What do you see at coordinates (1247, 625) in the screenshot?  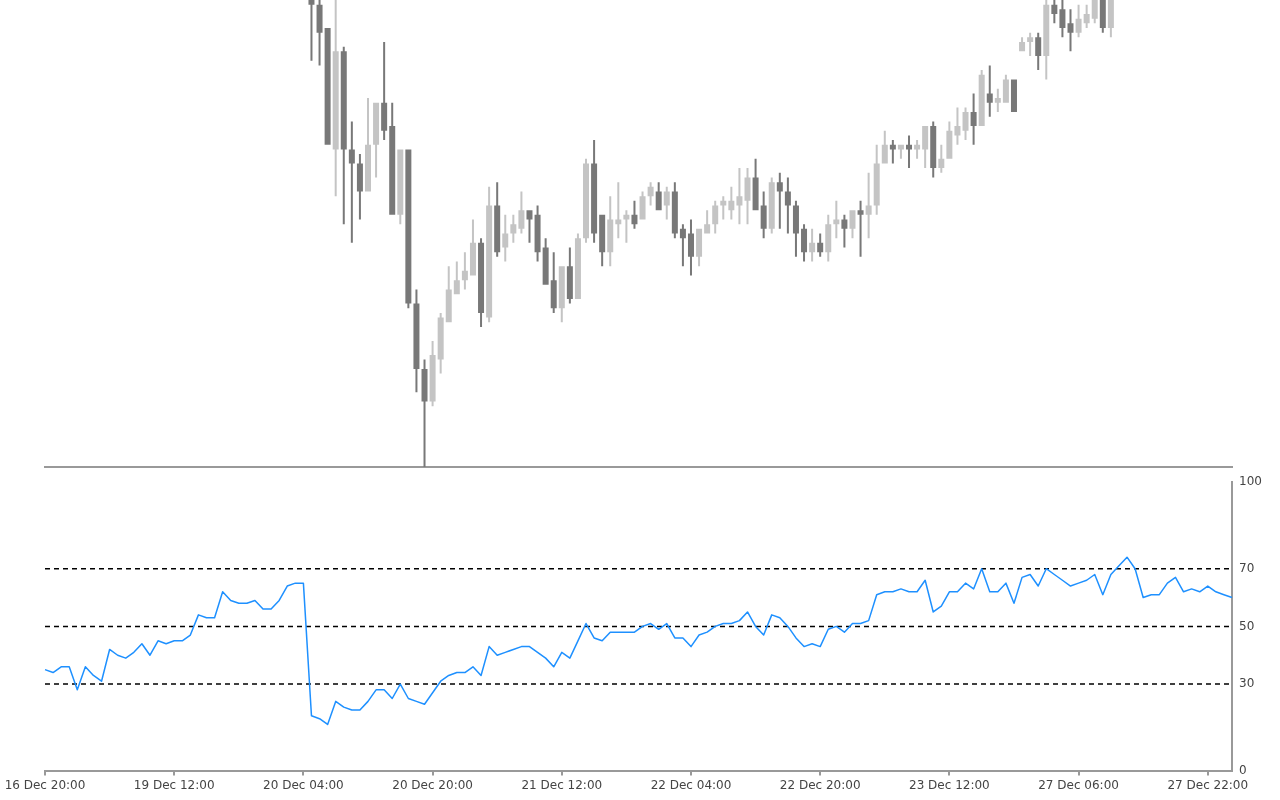 I see `y-tick-label: 50` at bounding box center [1247, 625].